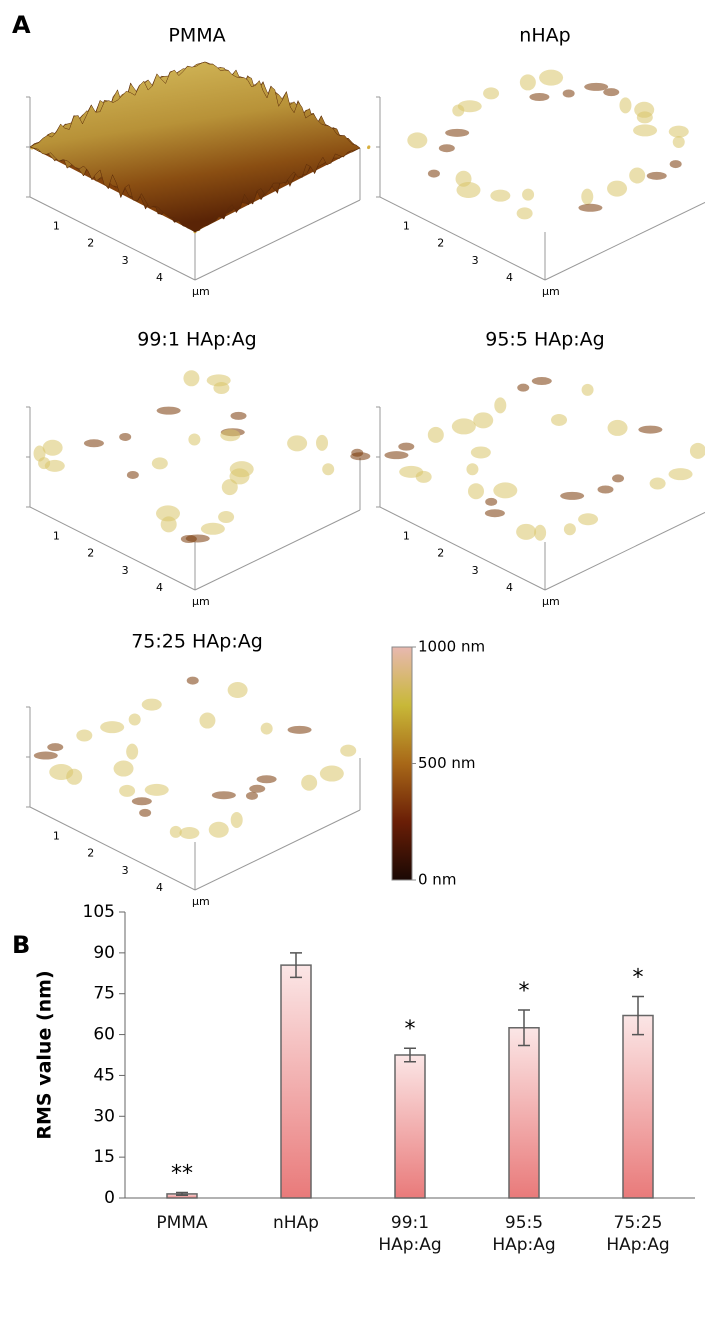 This screenshot has height=1327, width=705. What do you see at coordinates (45, 1054) in the screenshot?
I see `y-axis-label: RMS value (nm)` at bounding box center [45, 1054].